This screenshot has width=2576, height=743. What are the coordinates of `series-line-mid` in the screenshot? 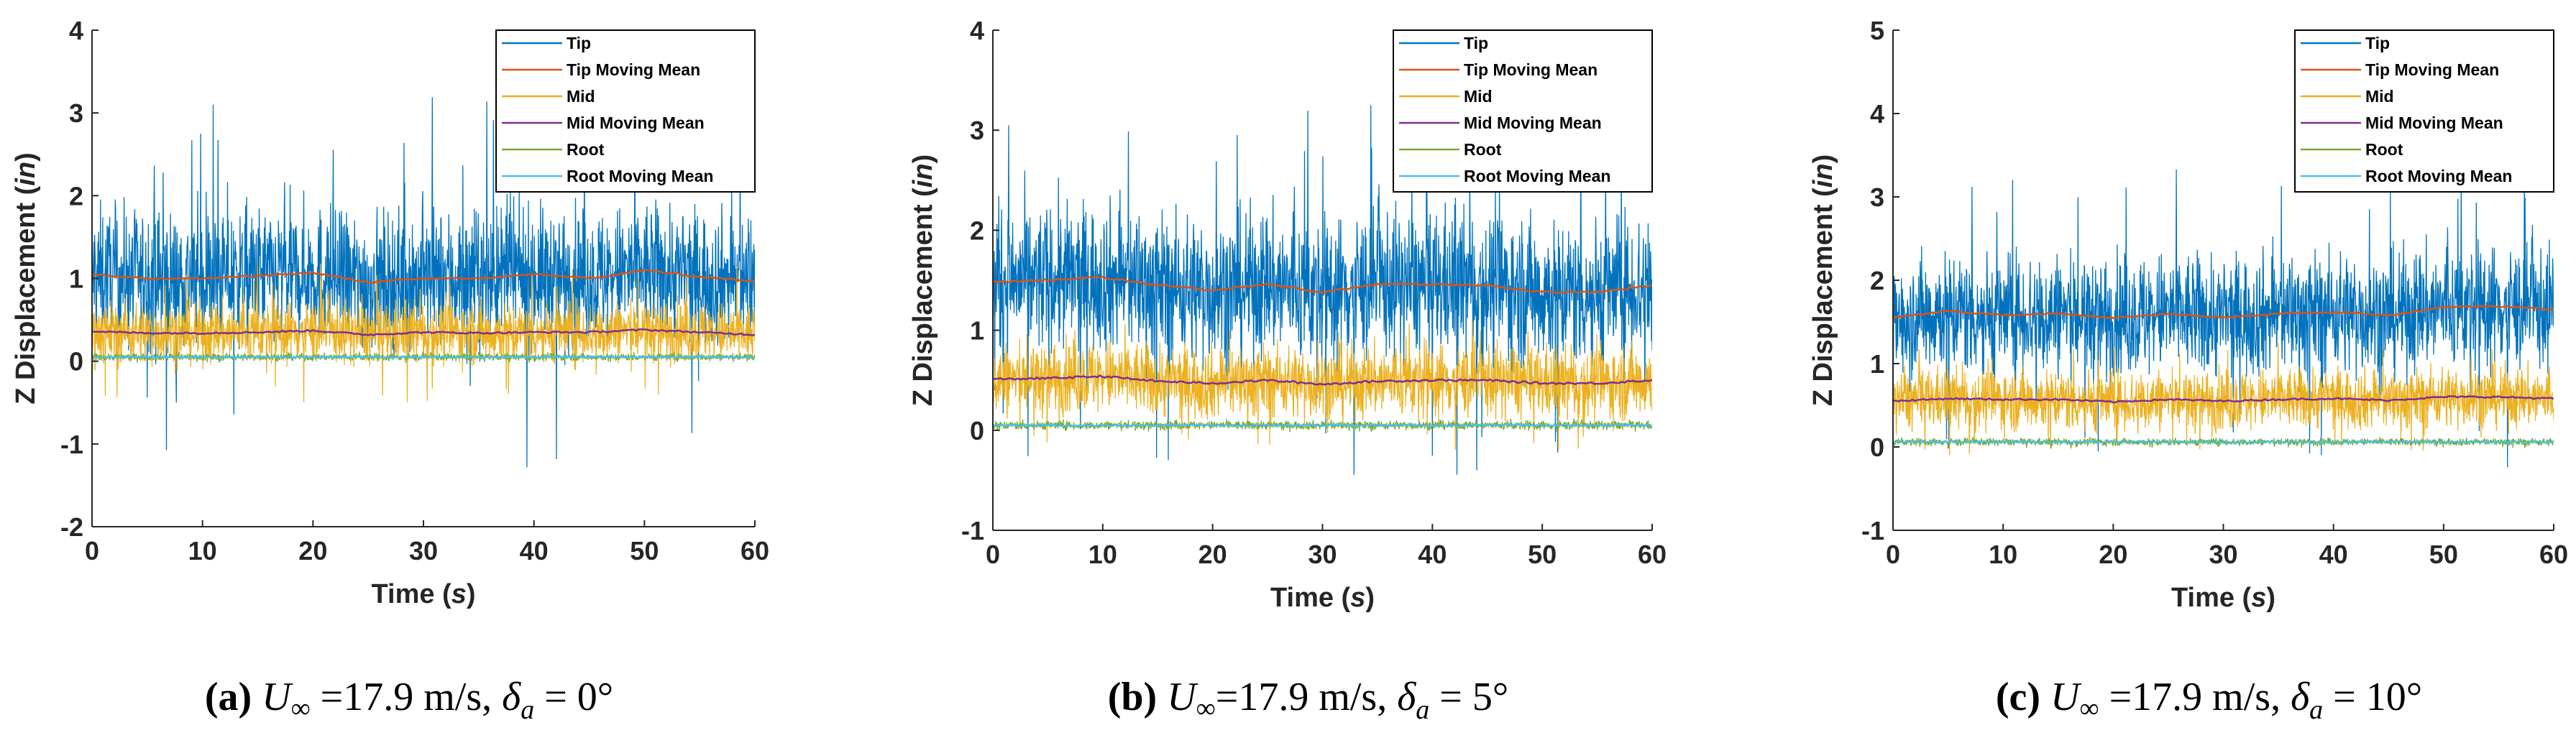 It's located at (1322, 386).